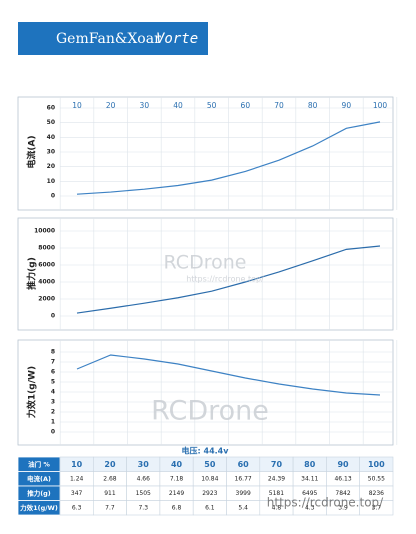 Image resolution: width=416 pixels, height=534 pixels. What do you see at coordinates (210, 464) in the screenshot?
I see `cell-value: 50` at bounding box center [210, 464].